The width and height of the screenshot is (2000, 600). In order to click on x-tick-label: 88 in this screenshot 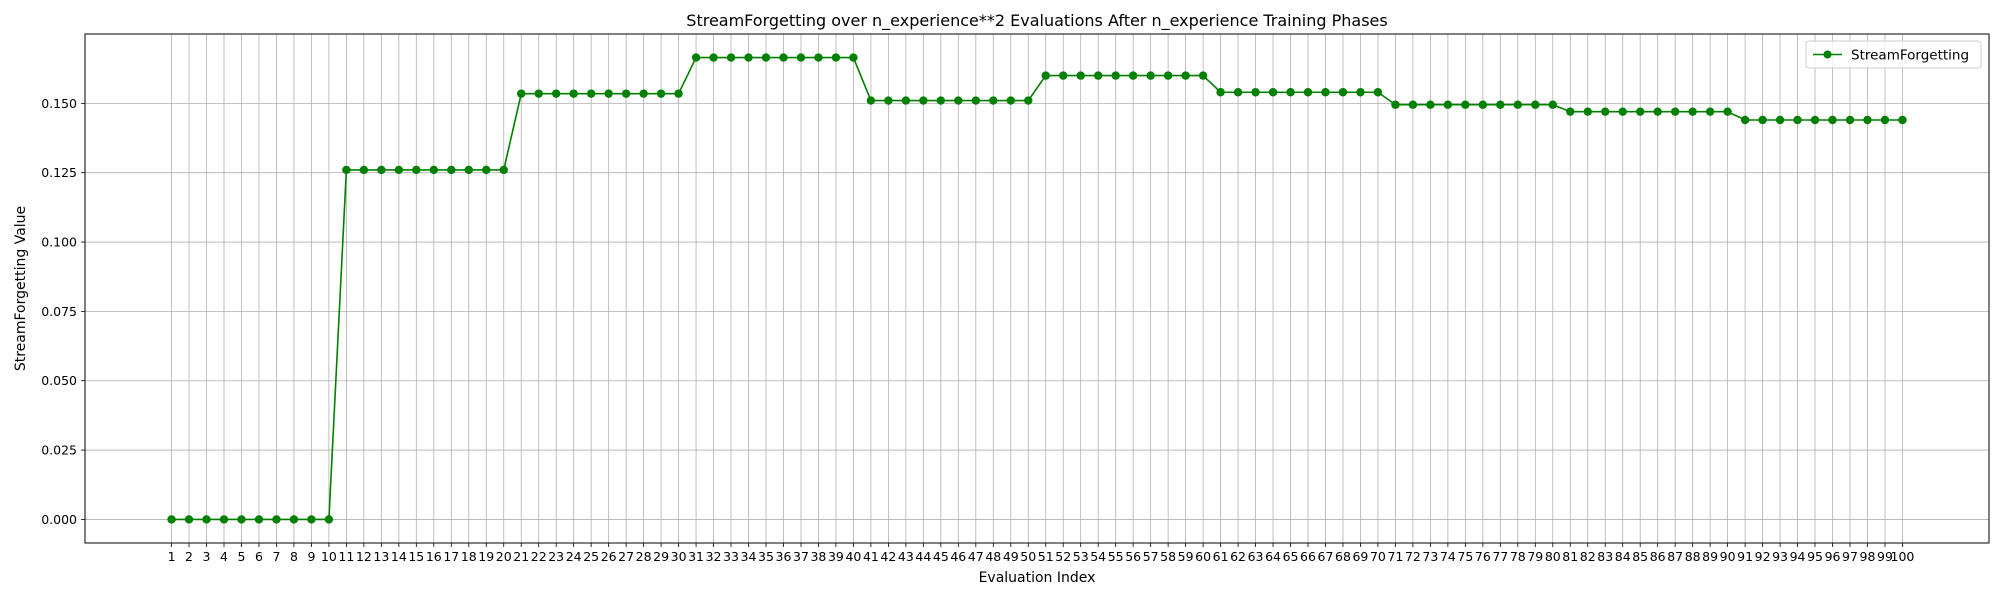, I will do `click(1693, 556)`.